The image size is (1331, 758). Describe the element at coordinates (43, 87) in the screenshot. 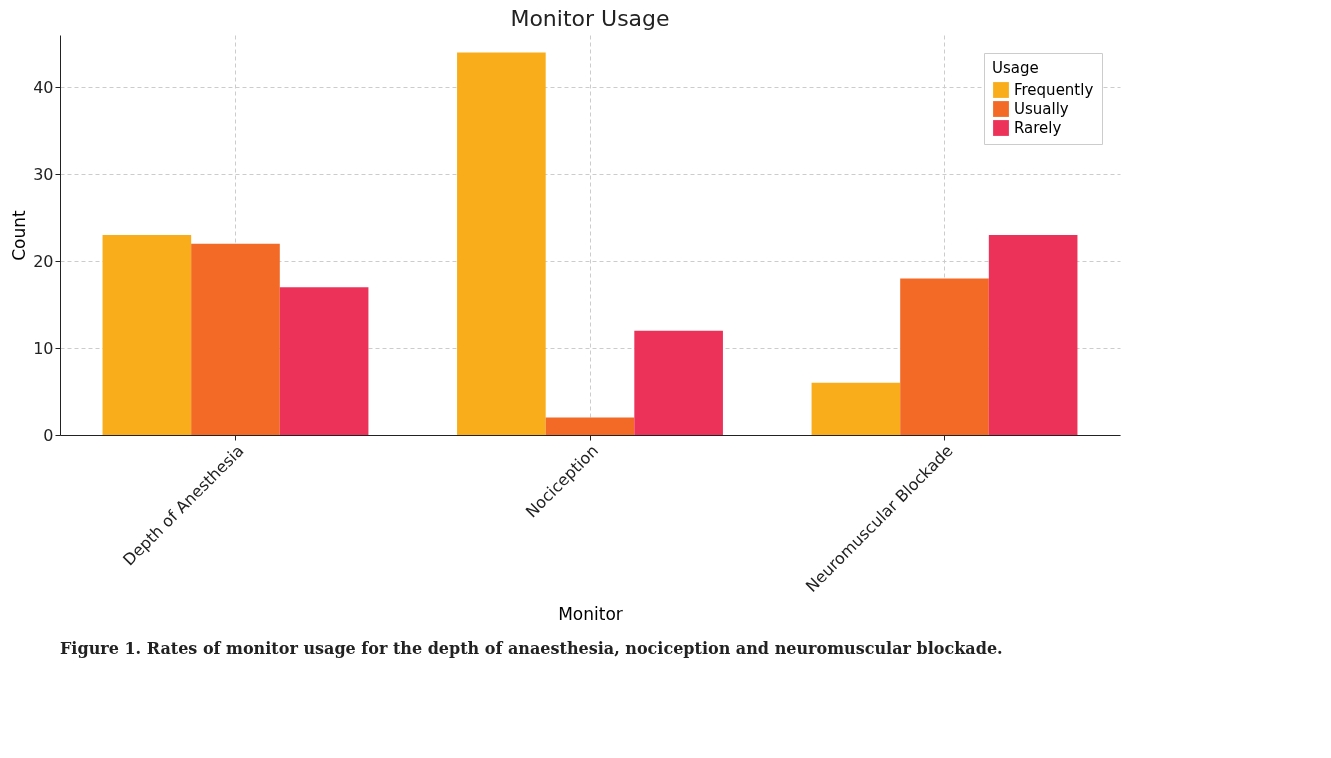

I see `y-tick-label: 40` at that location.